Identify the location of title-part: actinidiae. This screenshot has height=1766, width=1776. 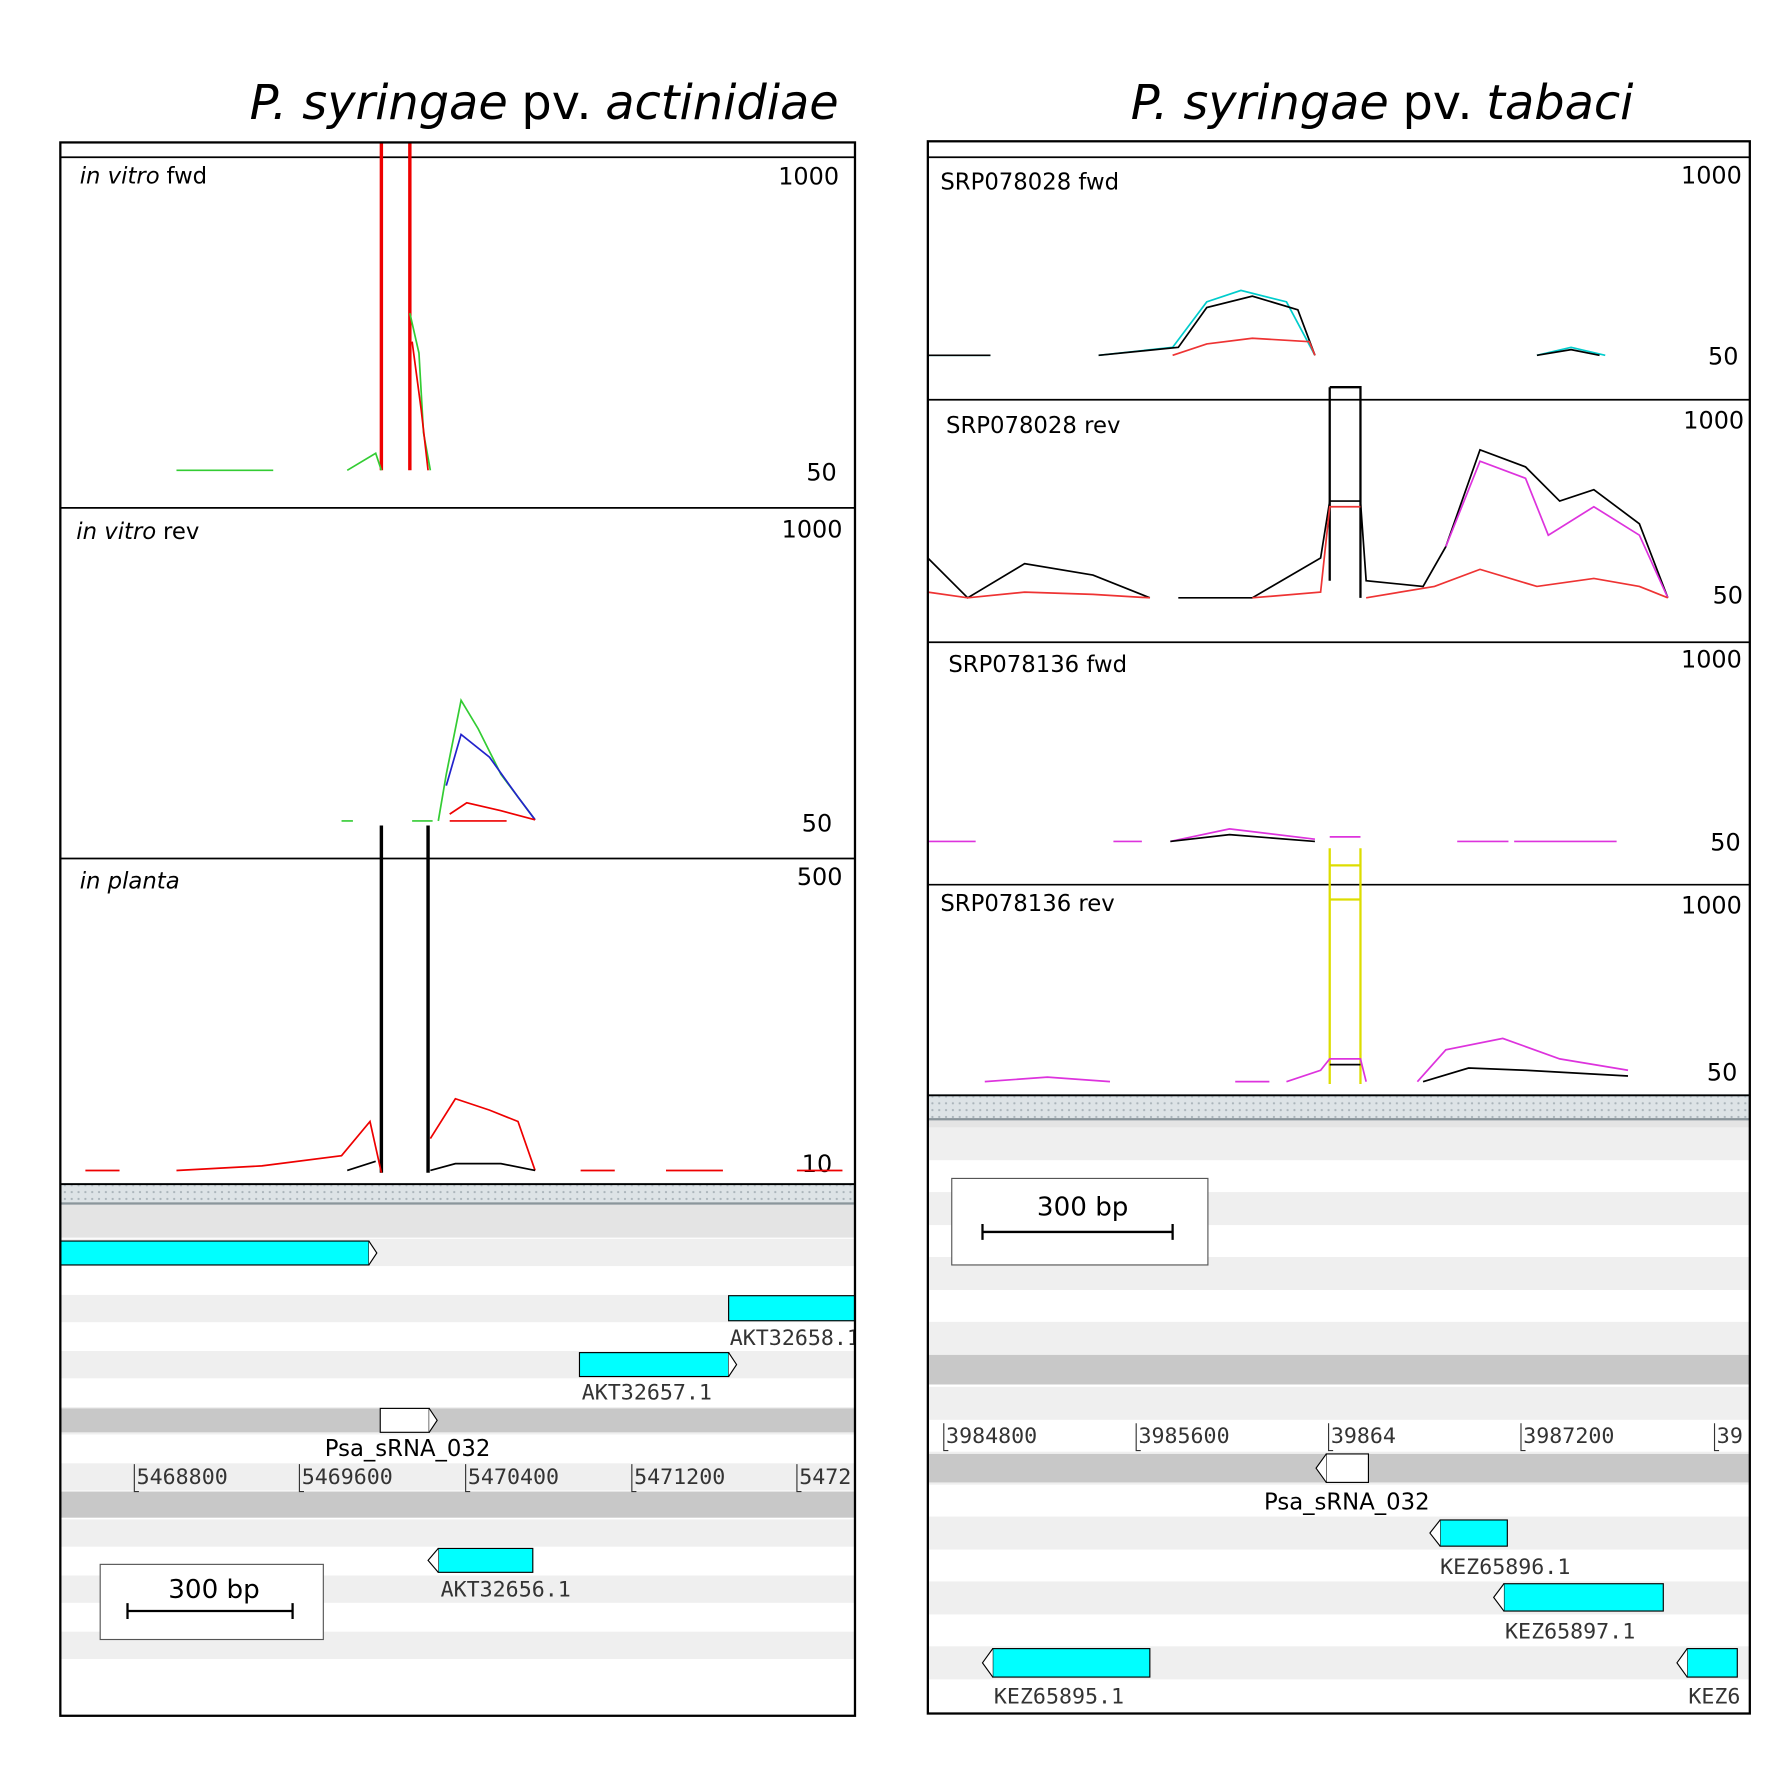
(721, 103).